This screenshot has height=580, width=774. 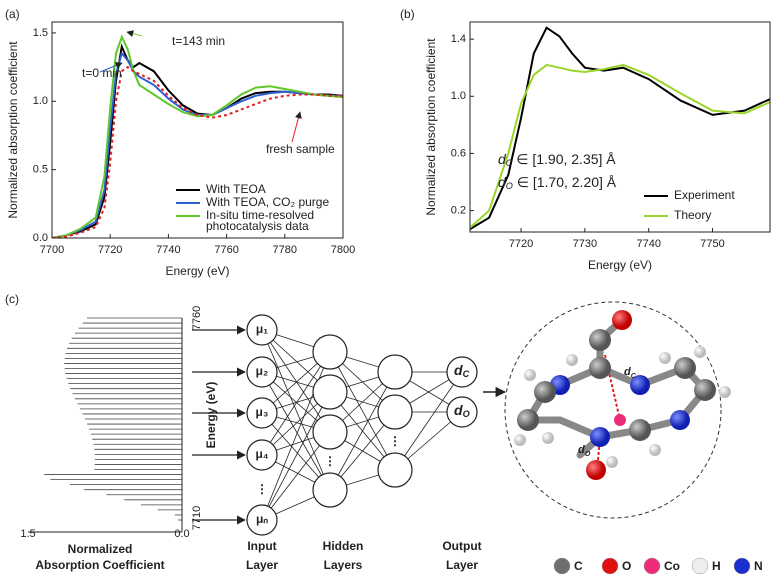 I want to click on y-tick-label: 7710, so click(x=197, y=518).